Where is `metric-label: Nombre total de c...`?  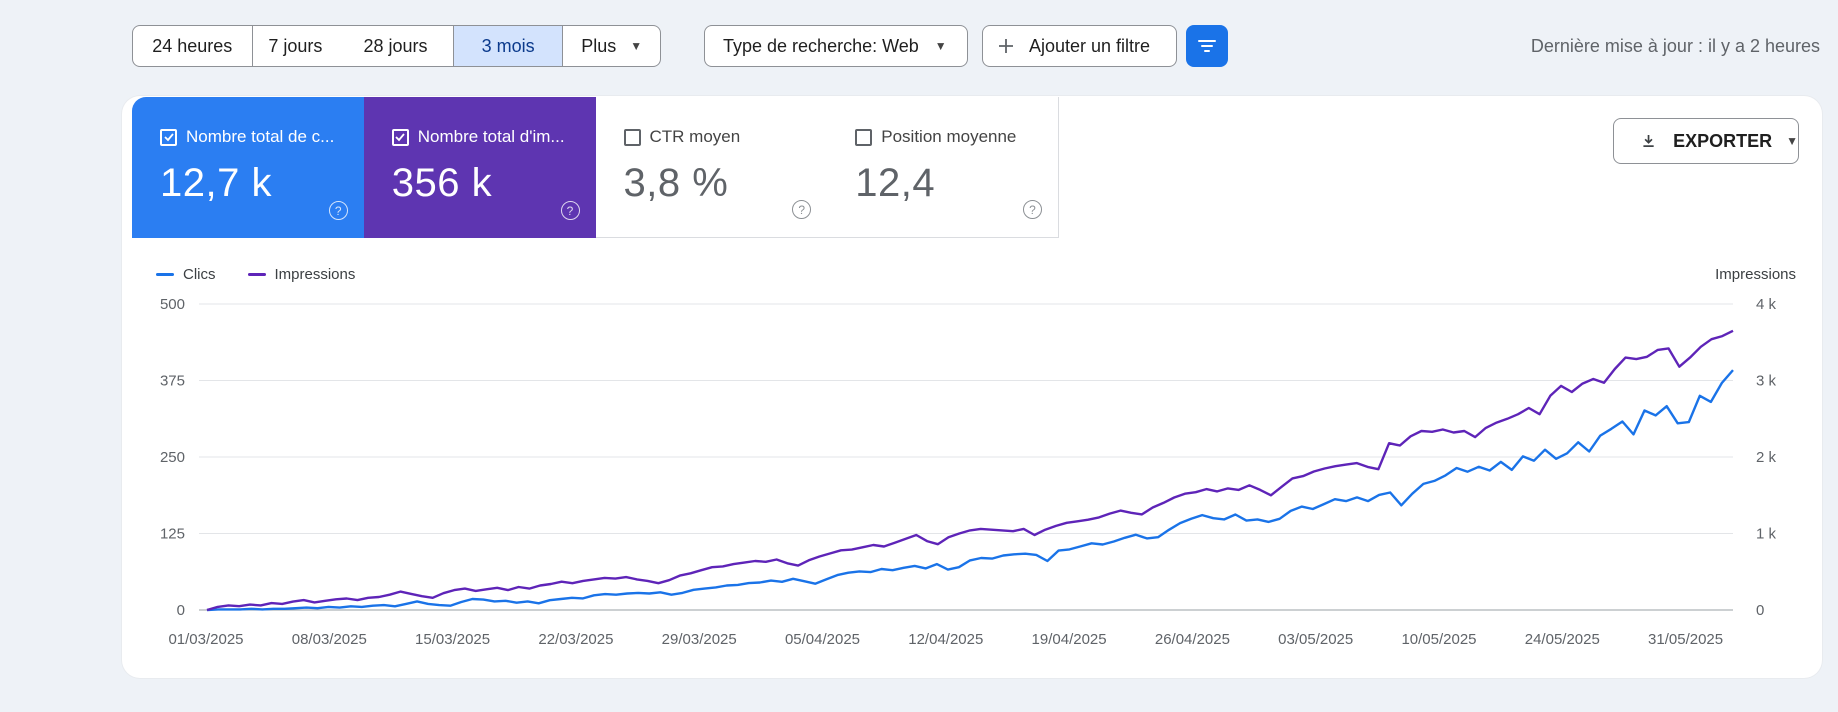 metric-label: Nombre total de c... is located at coordinates (260, 136).